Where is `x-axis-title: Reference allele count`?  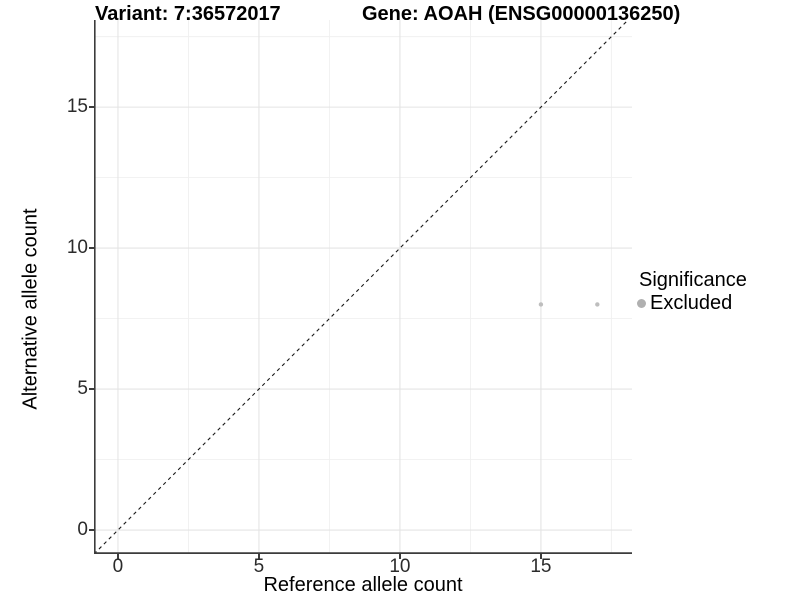 x-axis-title: Reference allele count is located at coordinates (363, 585).